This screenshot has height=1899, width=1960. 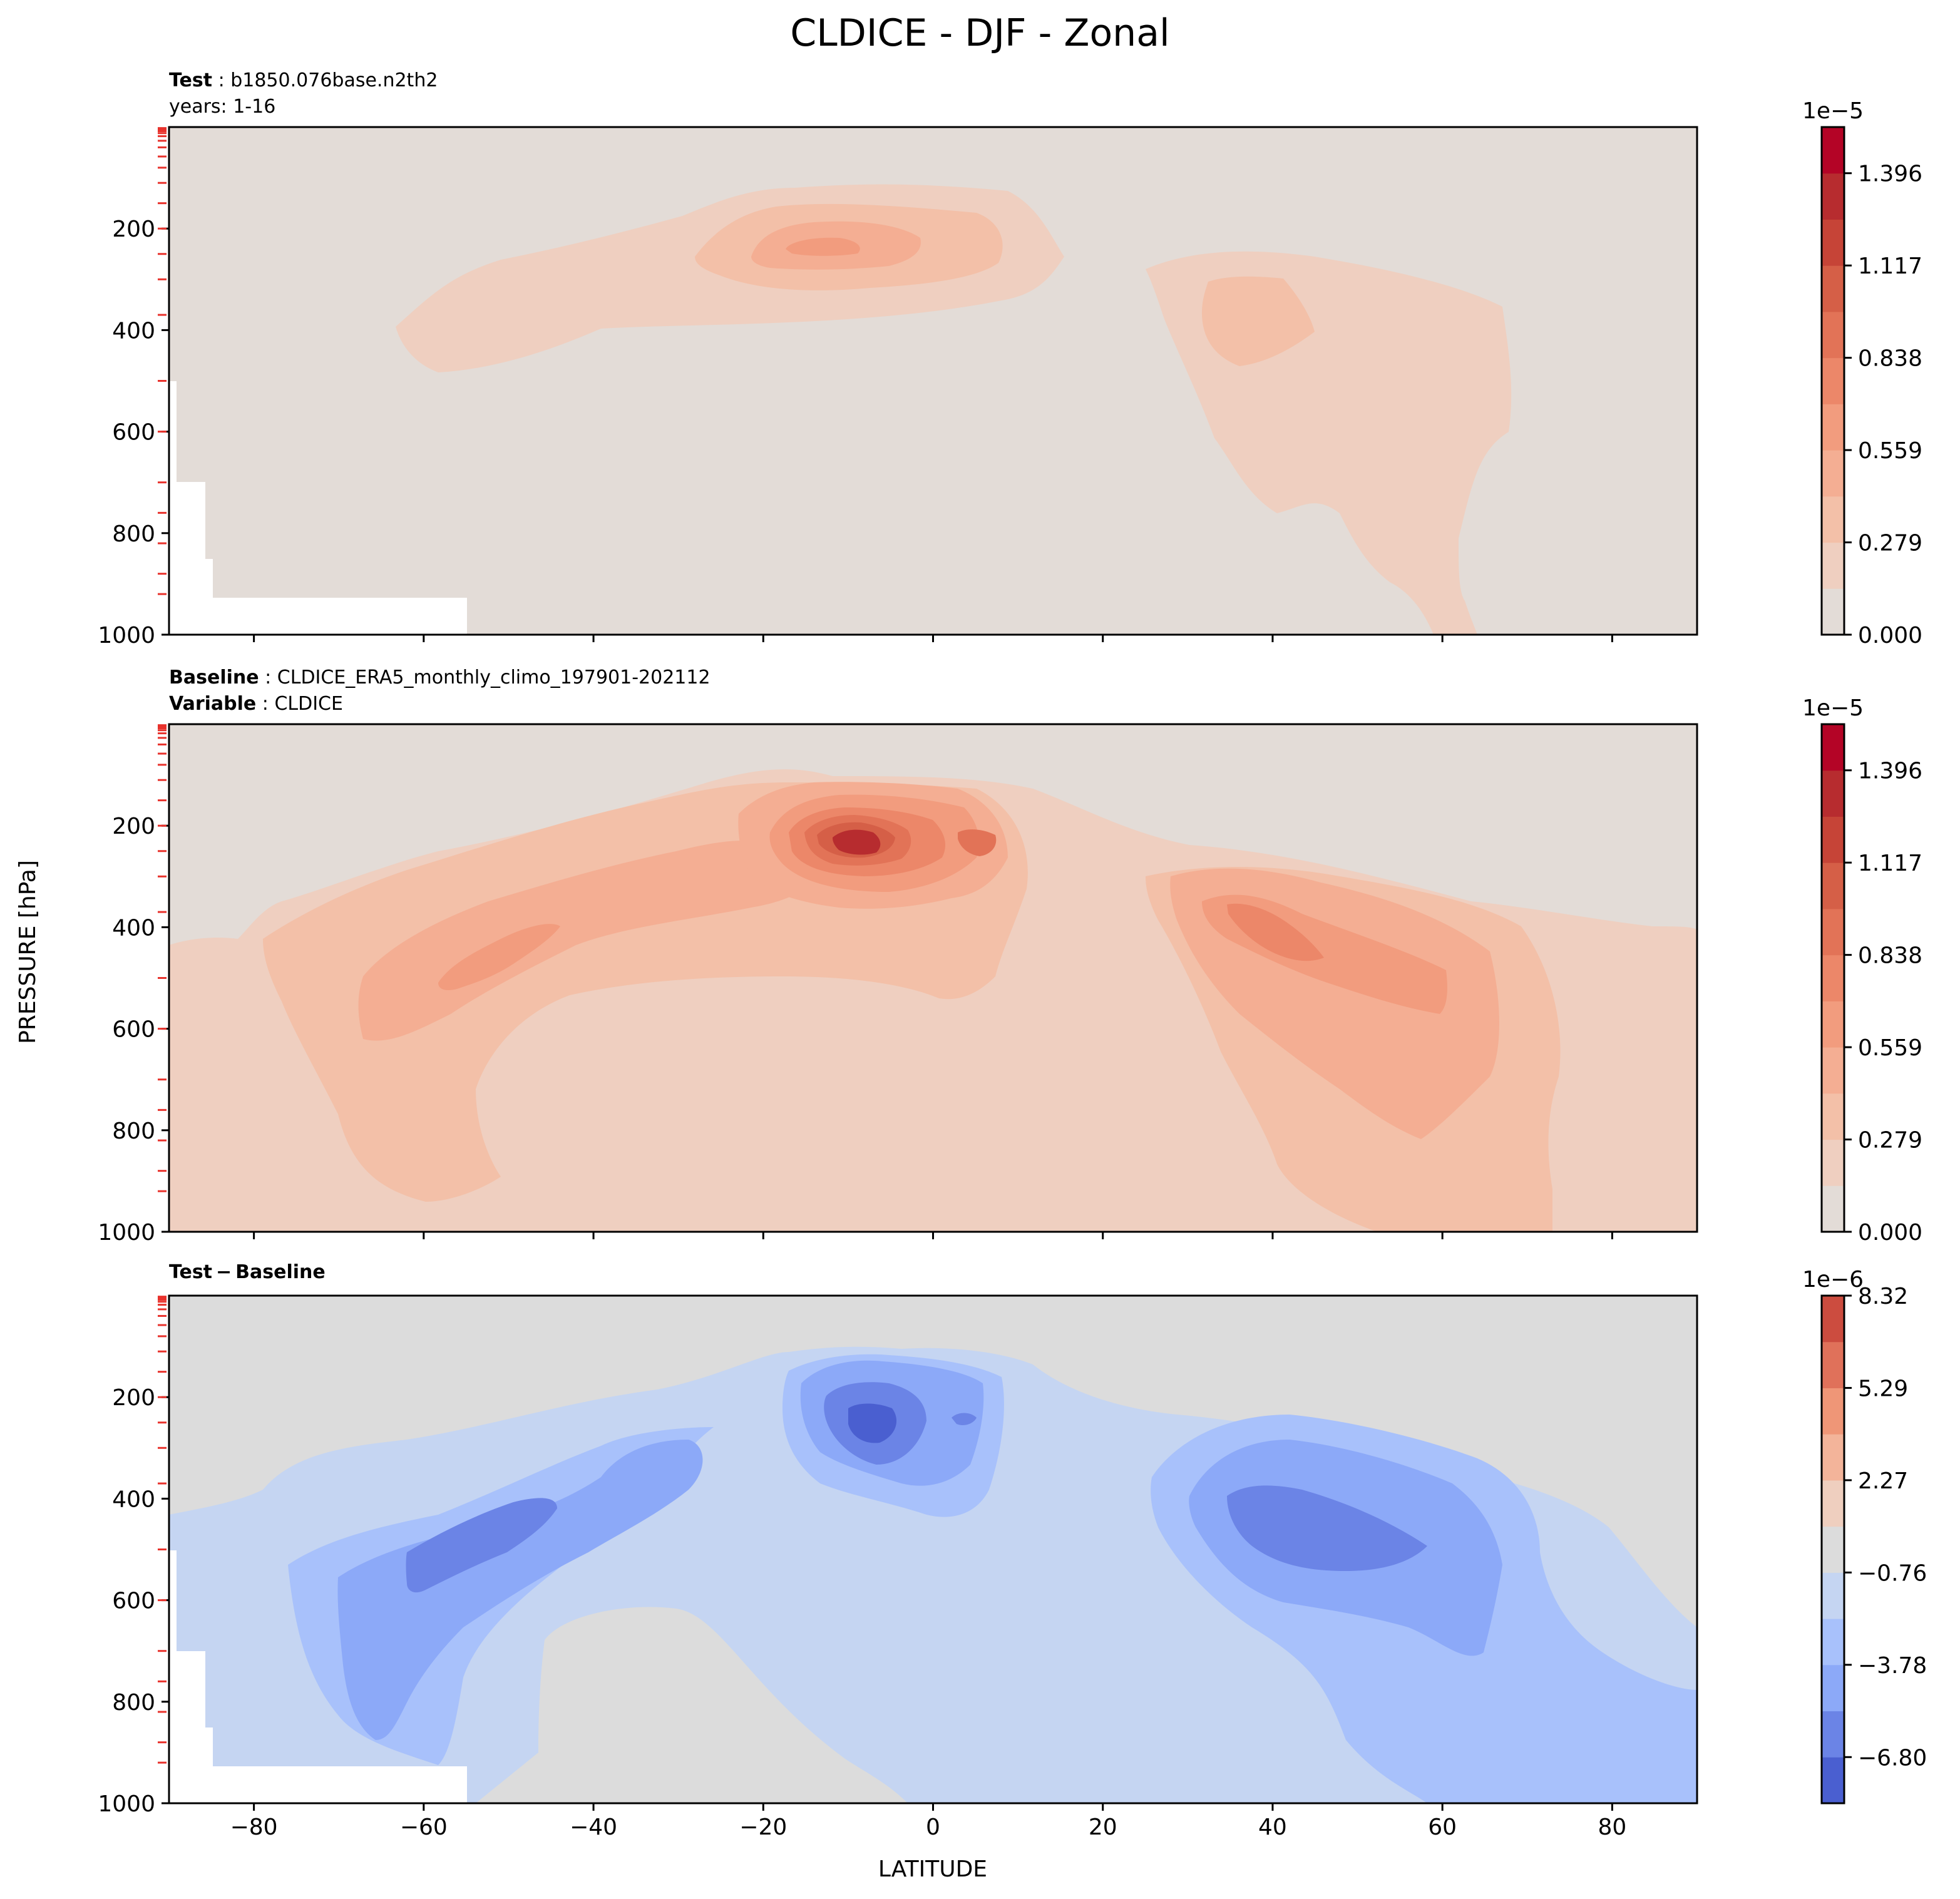 I want to click on colorbar-offset: 1e−6, so click(x=1833, y=1279).